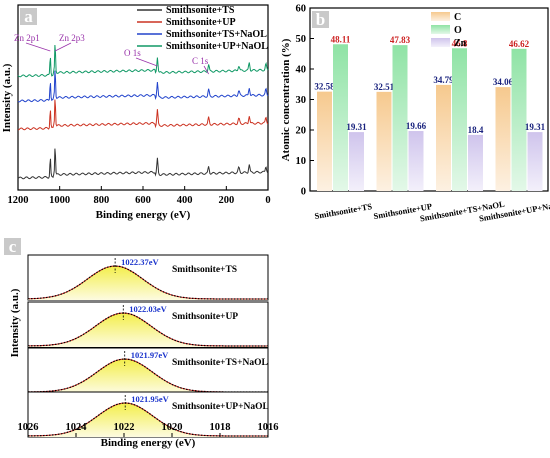 The image size is (550, 458). I want to click on panel-b-y-tick-label: 60, so click(301, 9).